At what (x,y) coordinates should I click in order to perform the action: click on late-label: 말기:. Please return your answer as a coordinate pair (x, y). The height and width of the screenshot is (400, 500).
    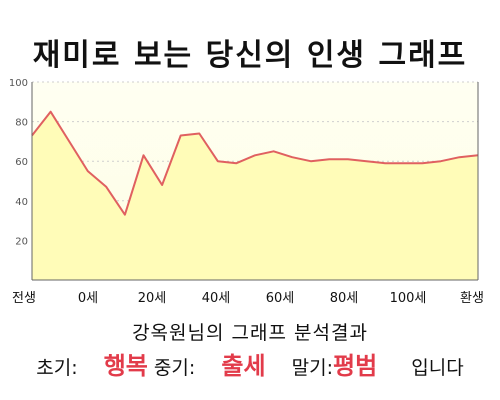
    Looking at the image, I should click on (312, 368).